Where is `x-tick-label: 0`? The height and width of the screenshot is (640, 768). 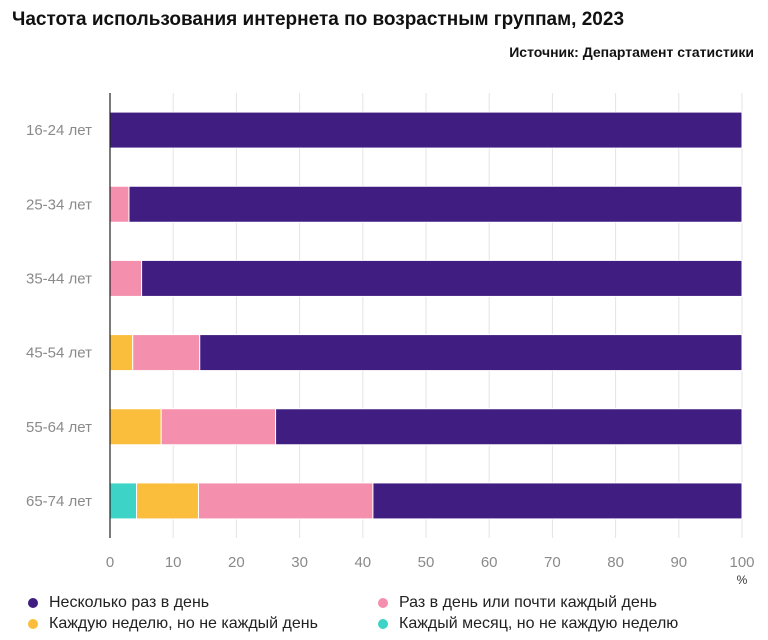
x-tick-label: 0 is located at coordinates (110, 562).